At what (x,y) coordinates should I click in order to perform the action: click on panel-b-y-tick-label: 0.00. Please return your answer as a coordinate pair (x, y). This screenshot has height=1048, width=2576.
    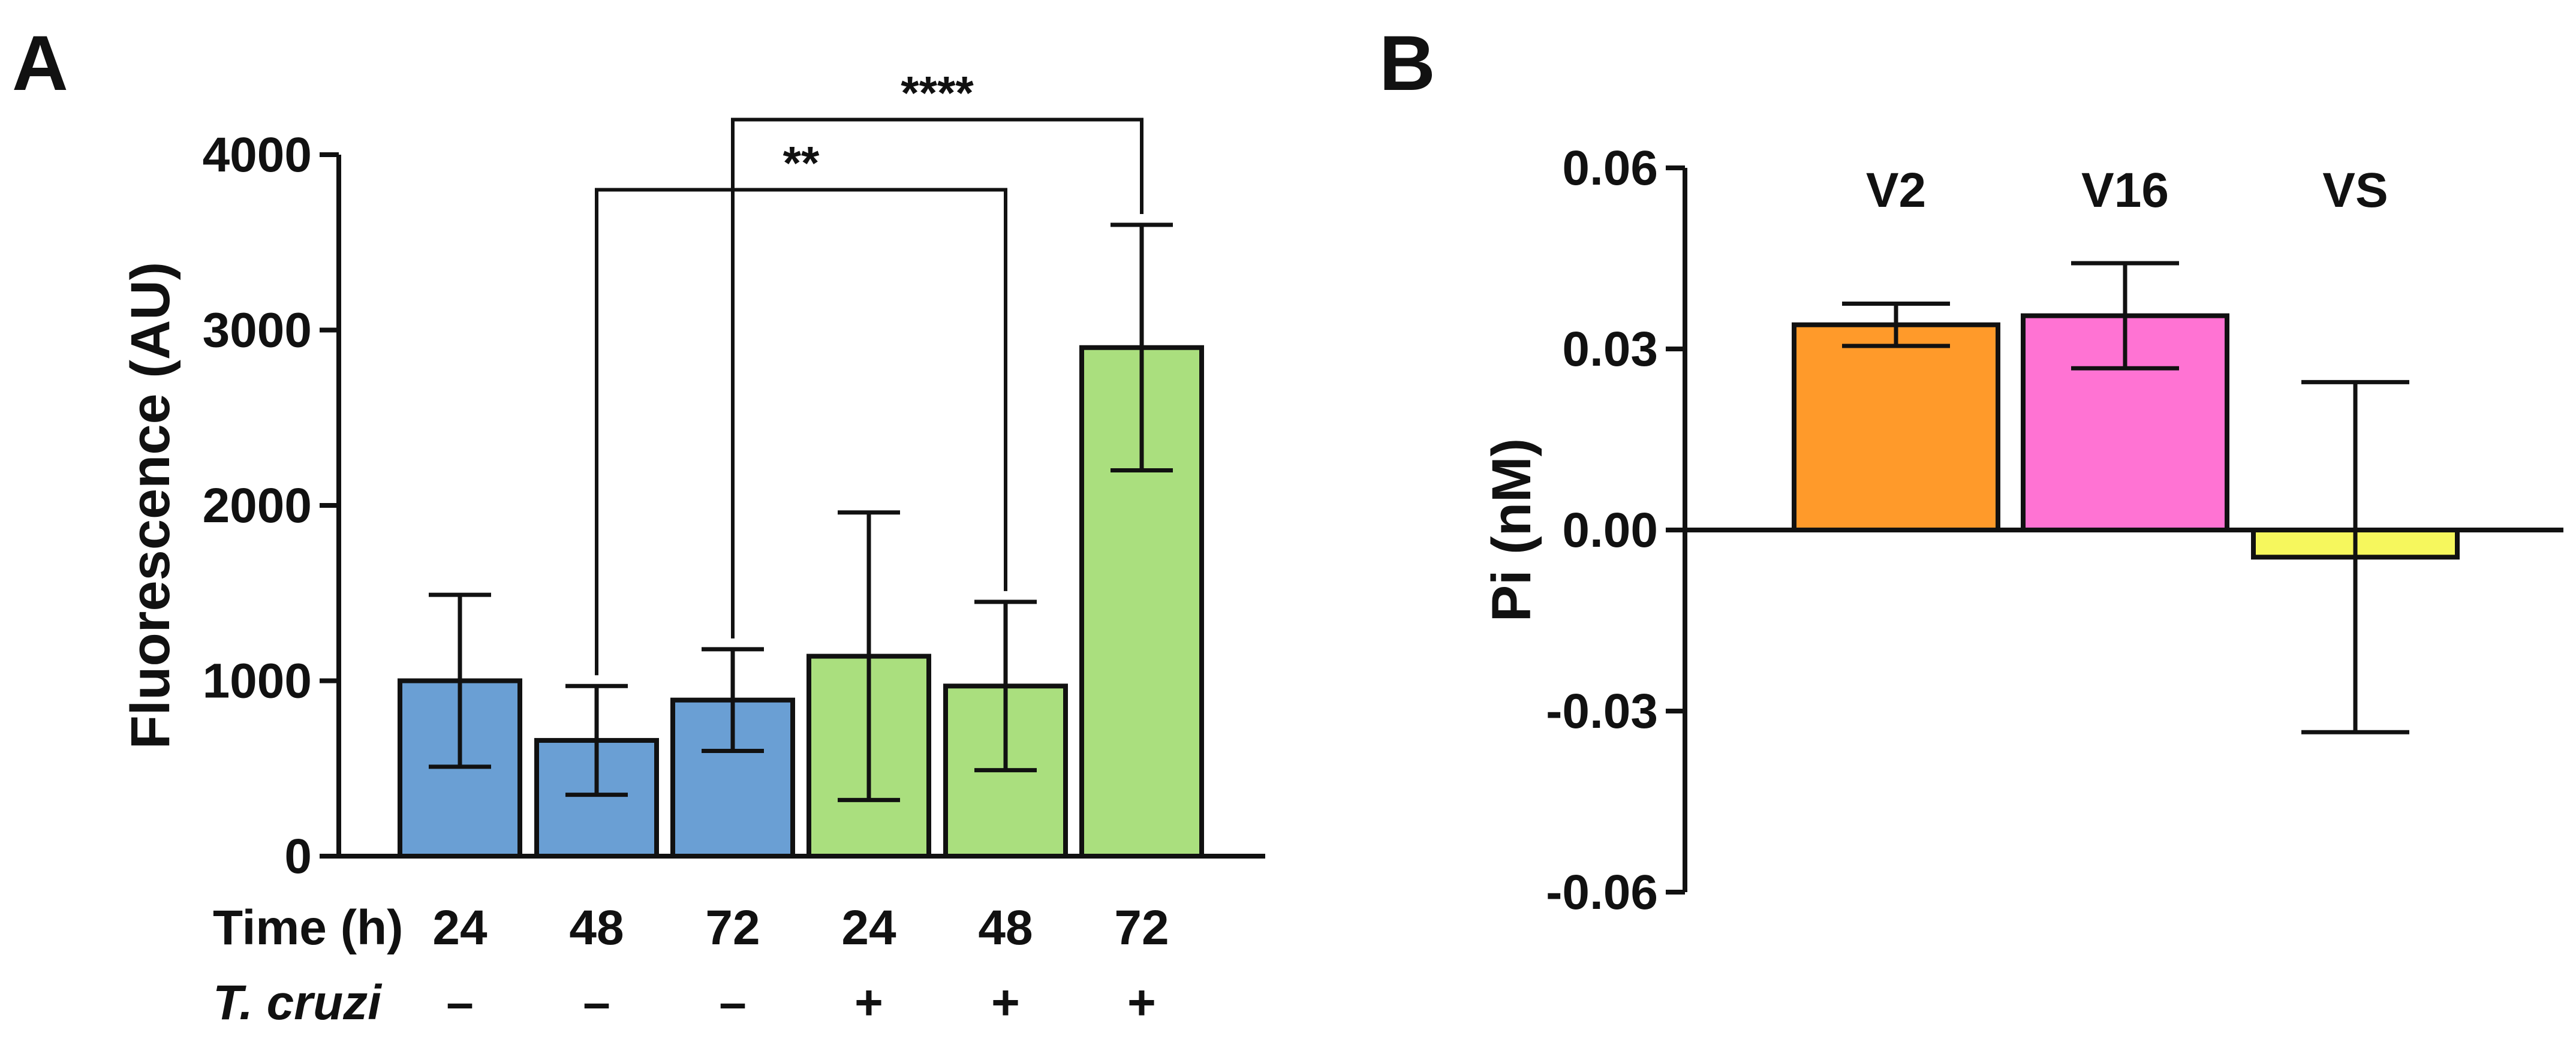
    Looking at the image, I should click on (1610, 530).